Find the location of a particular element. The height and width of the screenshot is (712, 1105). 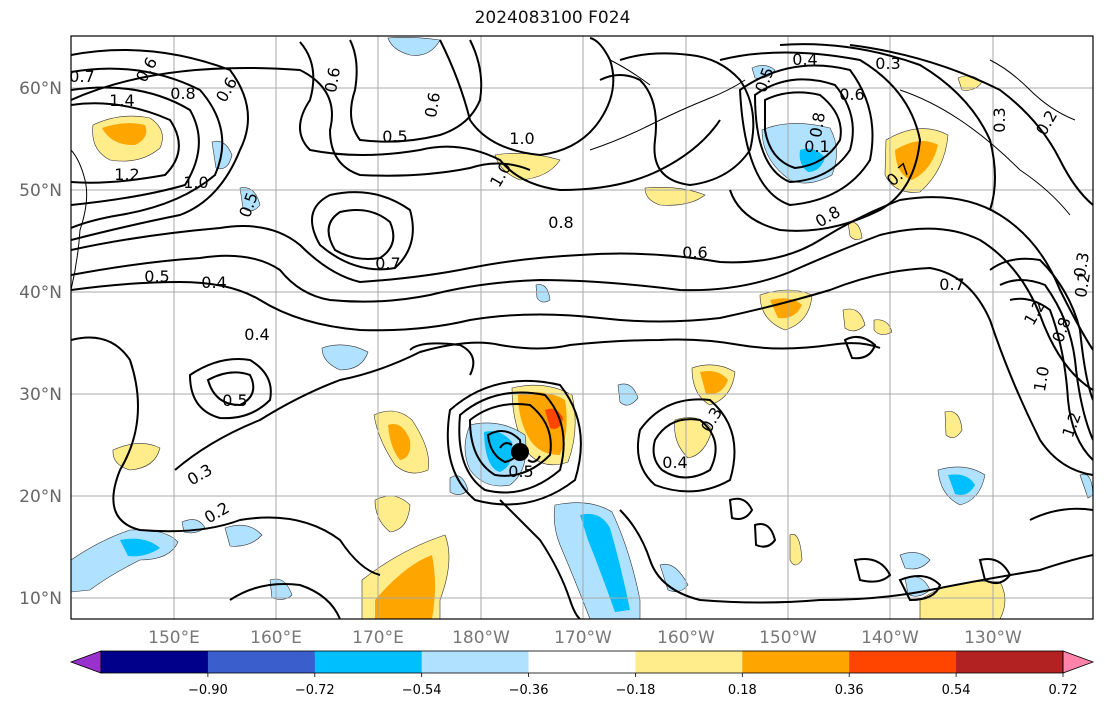

colorbar-tick-label: −0.54 is located at coordinates (422, 690).